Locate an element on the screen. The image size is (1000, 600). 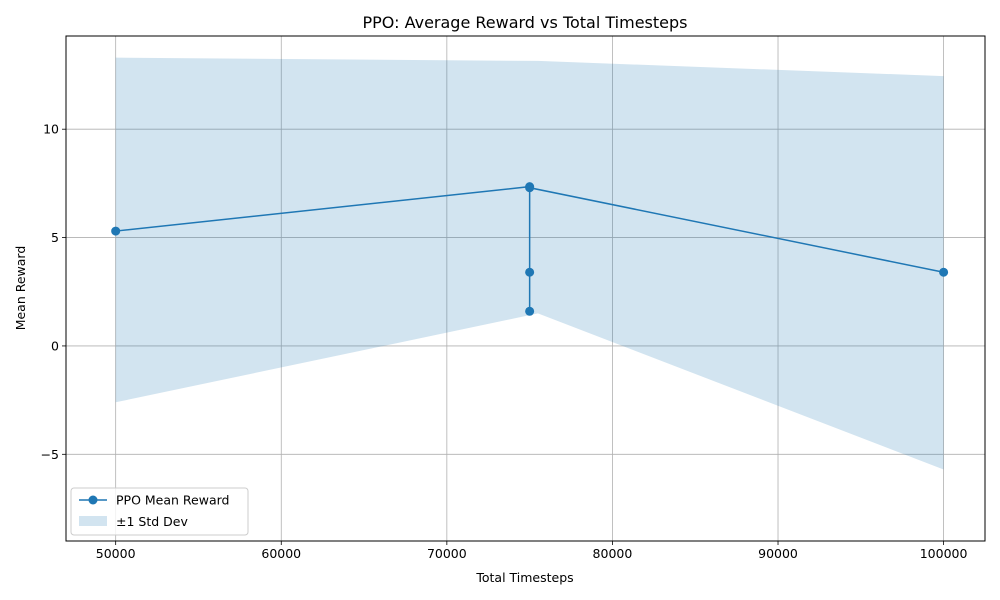
x-tick-label: 90000 is located at coordinates (778, 553).